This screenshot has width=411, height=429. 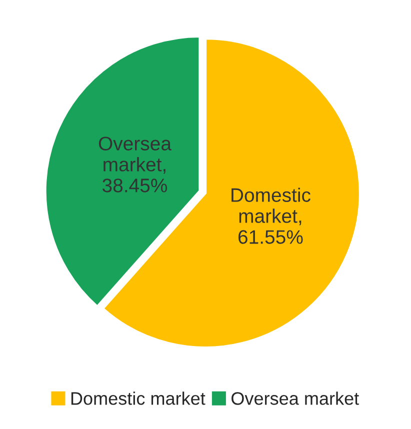 I want to click on data-label: Domestic market, 61.55%, so click(x=271, y=216).